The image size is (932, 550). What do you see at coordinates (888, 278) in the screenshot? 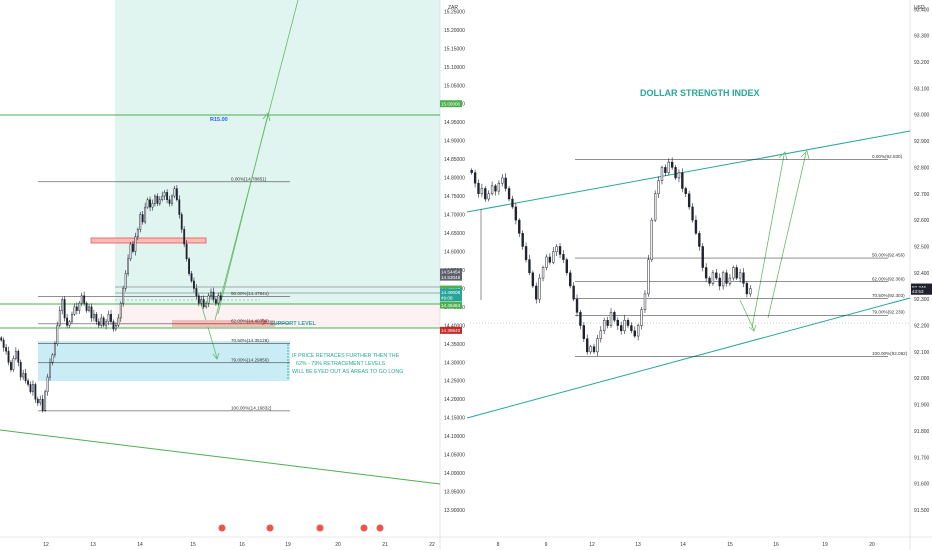
I see `fib-level-label: 62.00%(92.366)` at bounding box center [888, 278].